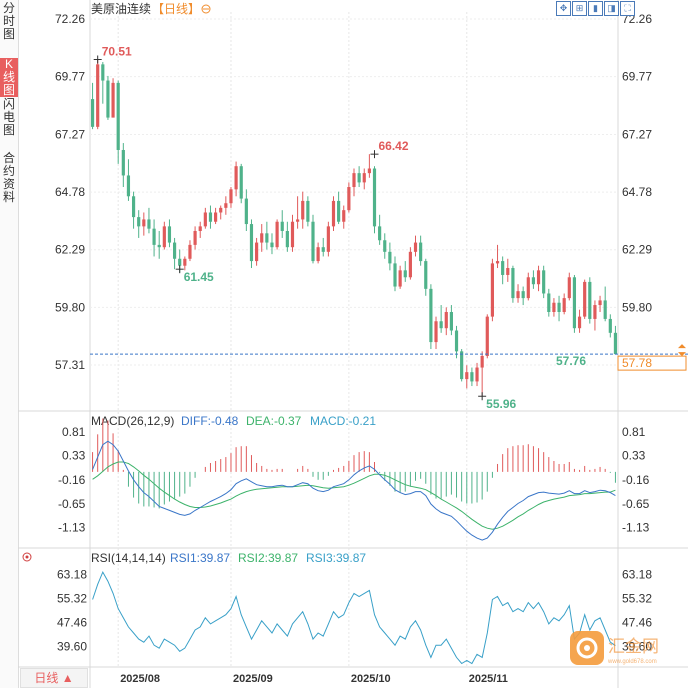  Describe the element at coordinates (343, 421) in the screenshot. I see `macd-value-label: MACD:-0.21` at that location.